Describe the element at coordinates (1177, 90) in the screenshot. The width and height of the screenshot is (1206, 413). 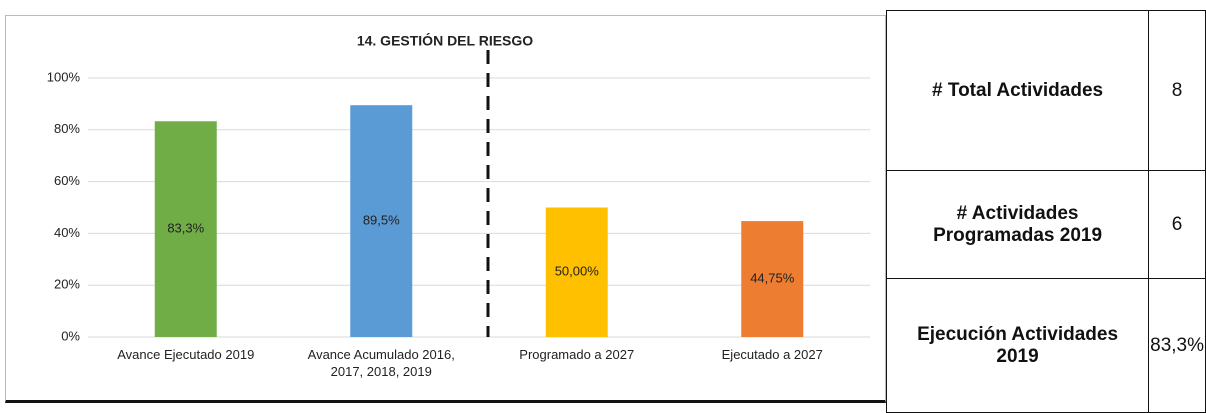
I see `table-value: 8` at that location.